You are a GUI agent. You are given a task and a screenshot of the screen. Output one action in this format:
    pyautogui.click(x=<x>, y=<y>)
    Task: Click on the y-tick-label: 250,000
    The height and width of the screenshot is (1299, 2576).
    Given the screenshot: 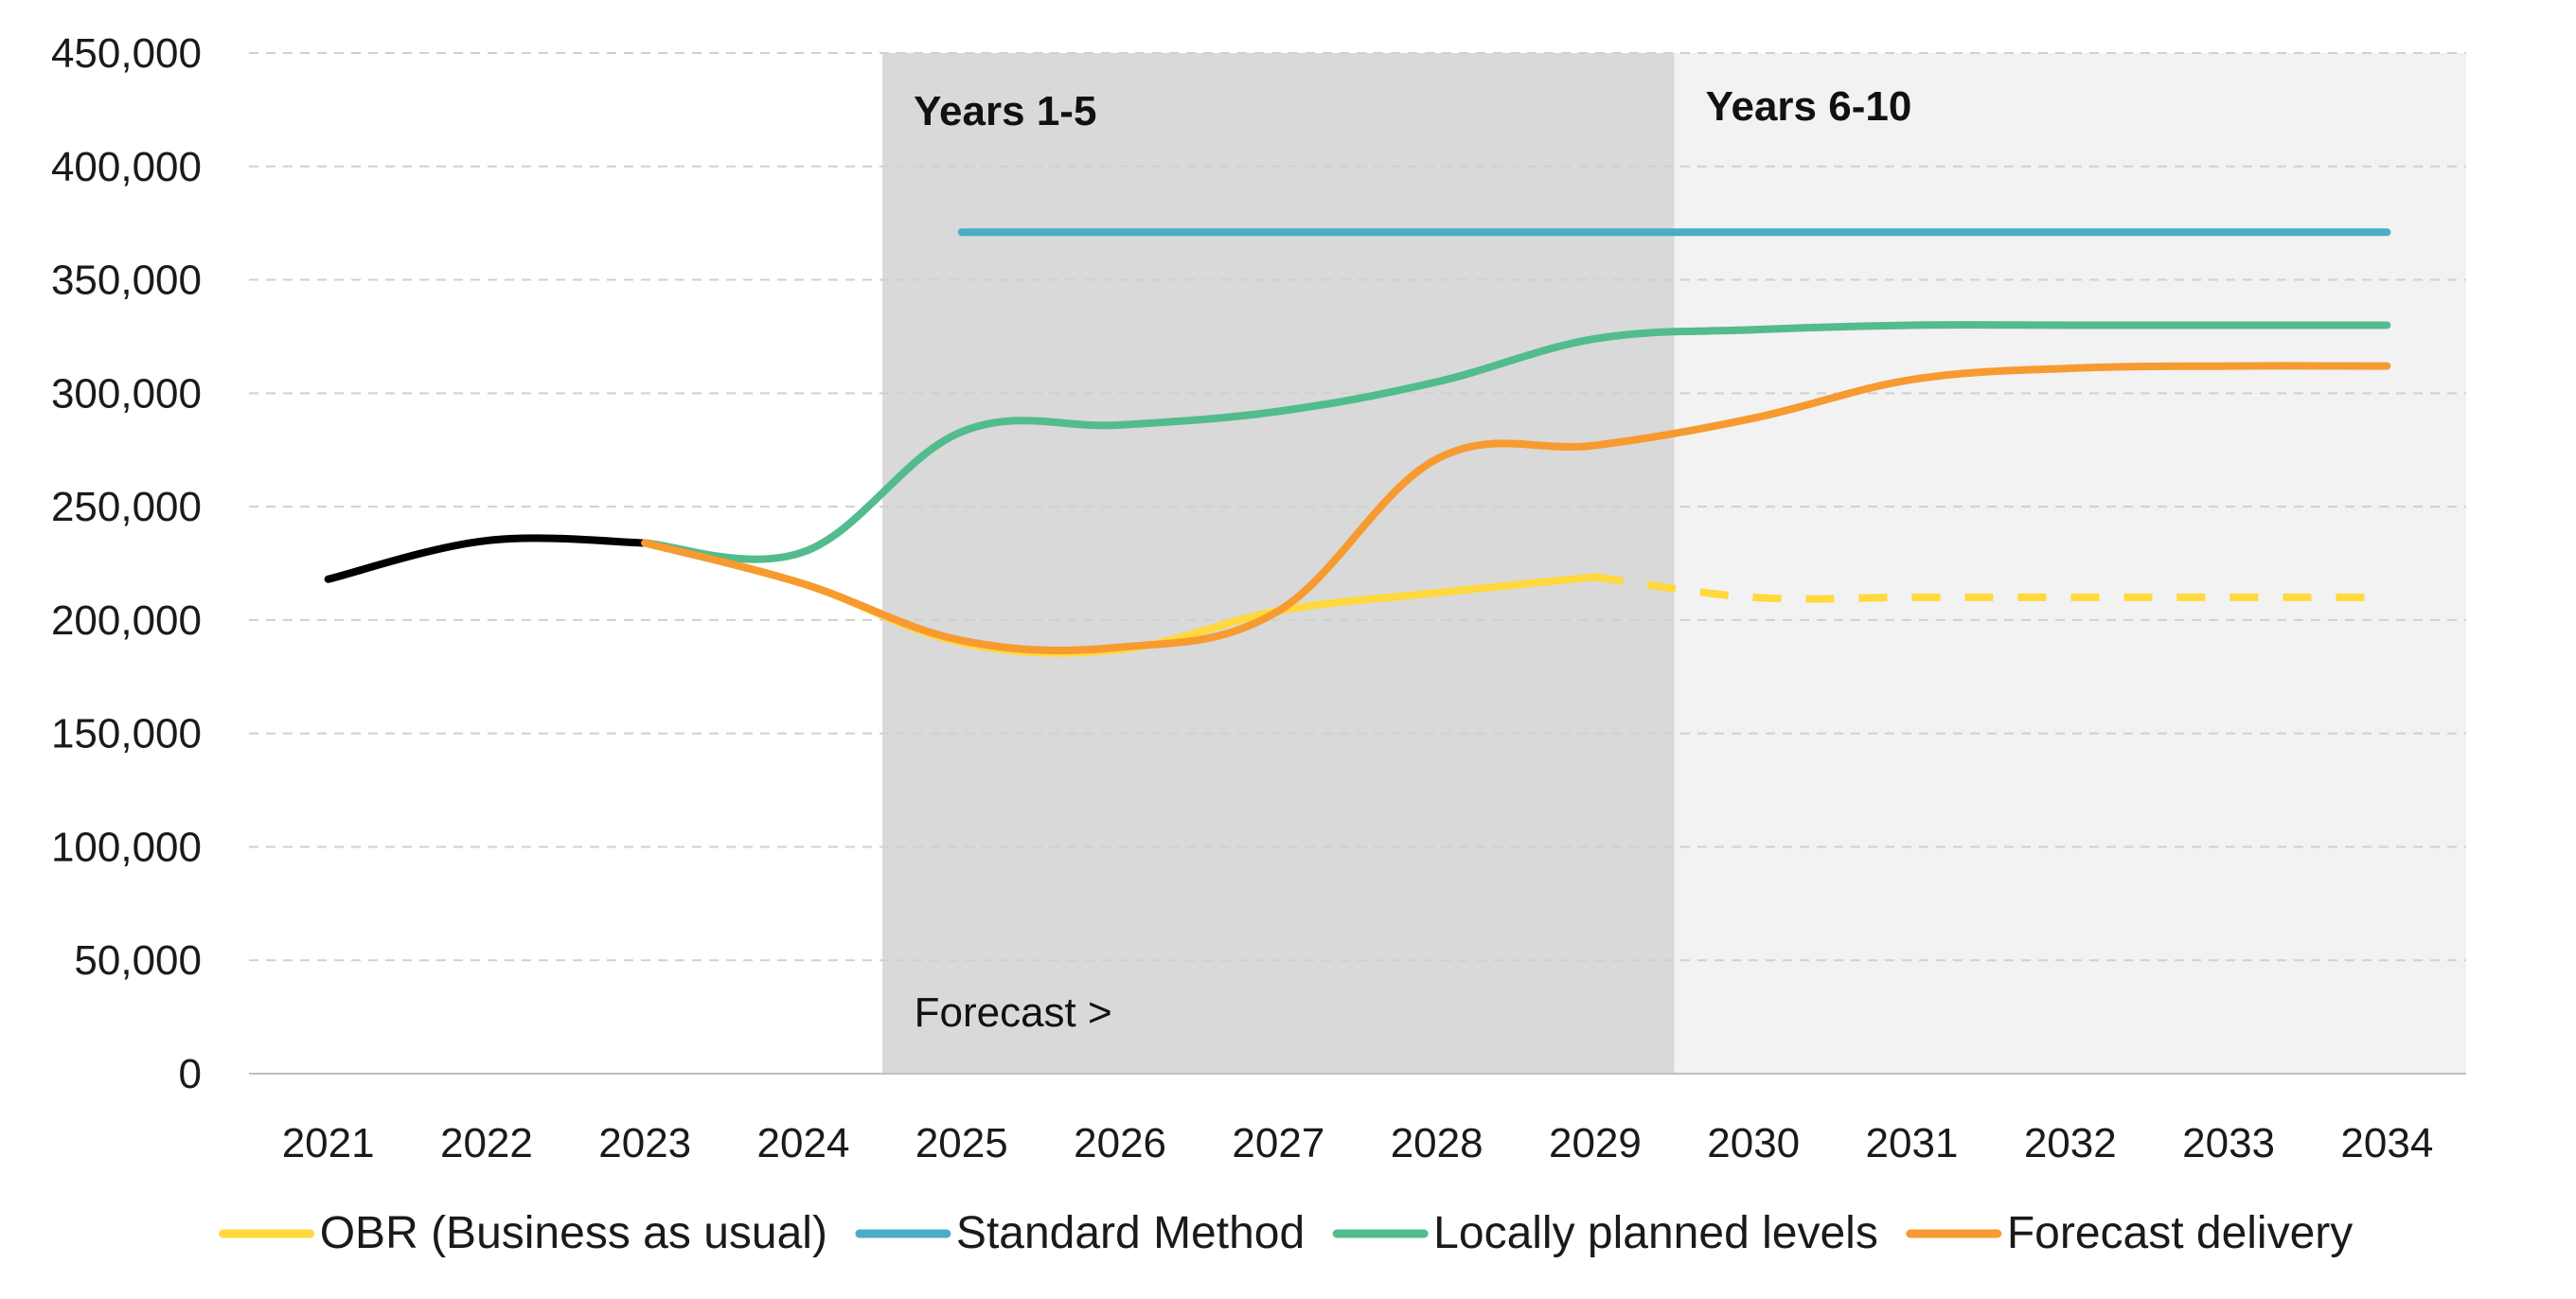 What is the action you would take?
    pyautogui.click(x=126, y=507)
    